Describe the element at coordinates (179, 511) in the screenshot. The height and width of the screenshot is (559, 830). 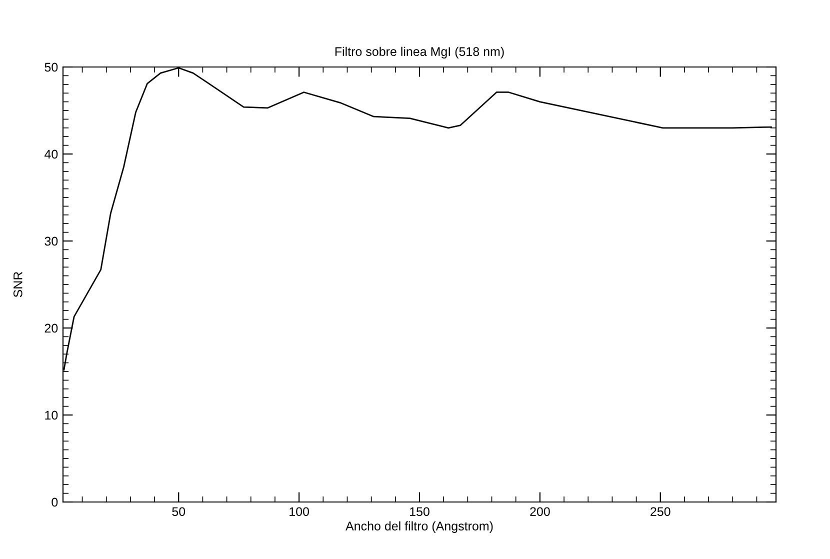
I see `x-tick-label: 50` at that location.